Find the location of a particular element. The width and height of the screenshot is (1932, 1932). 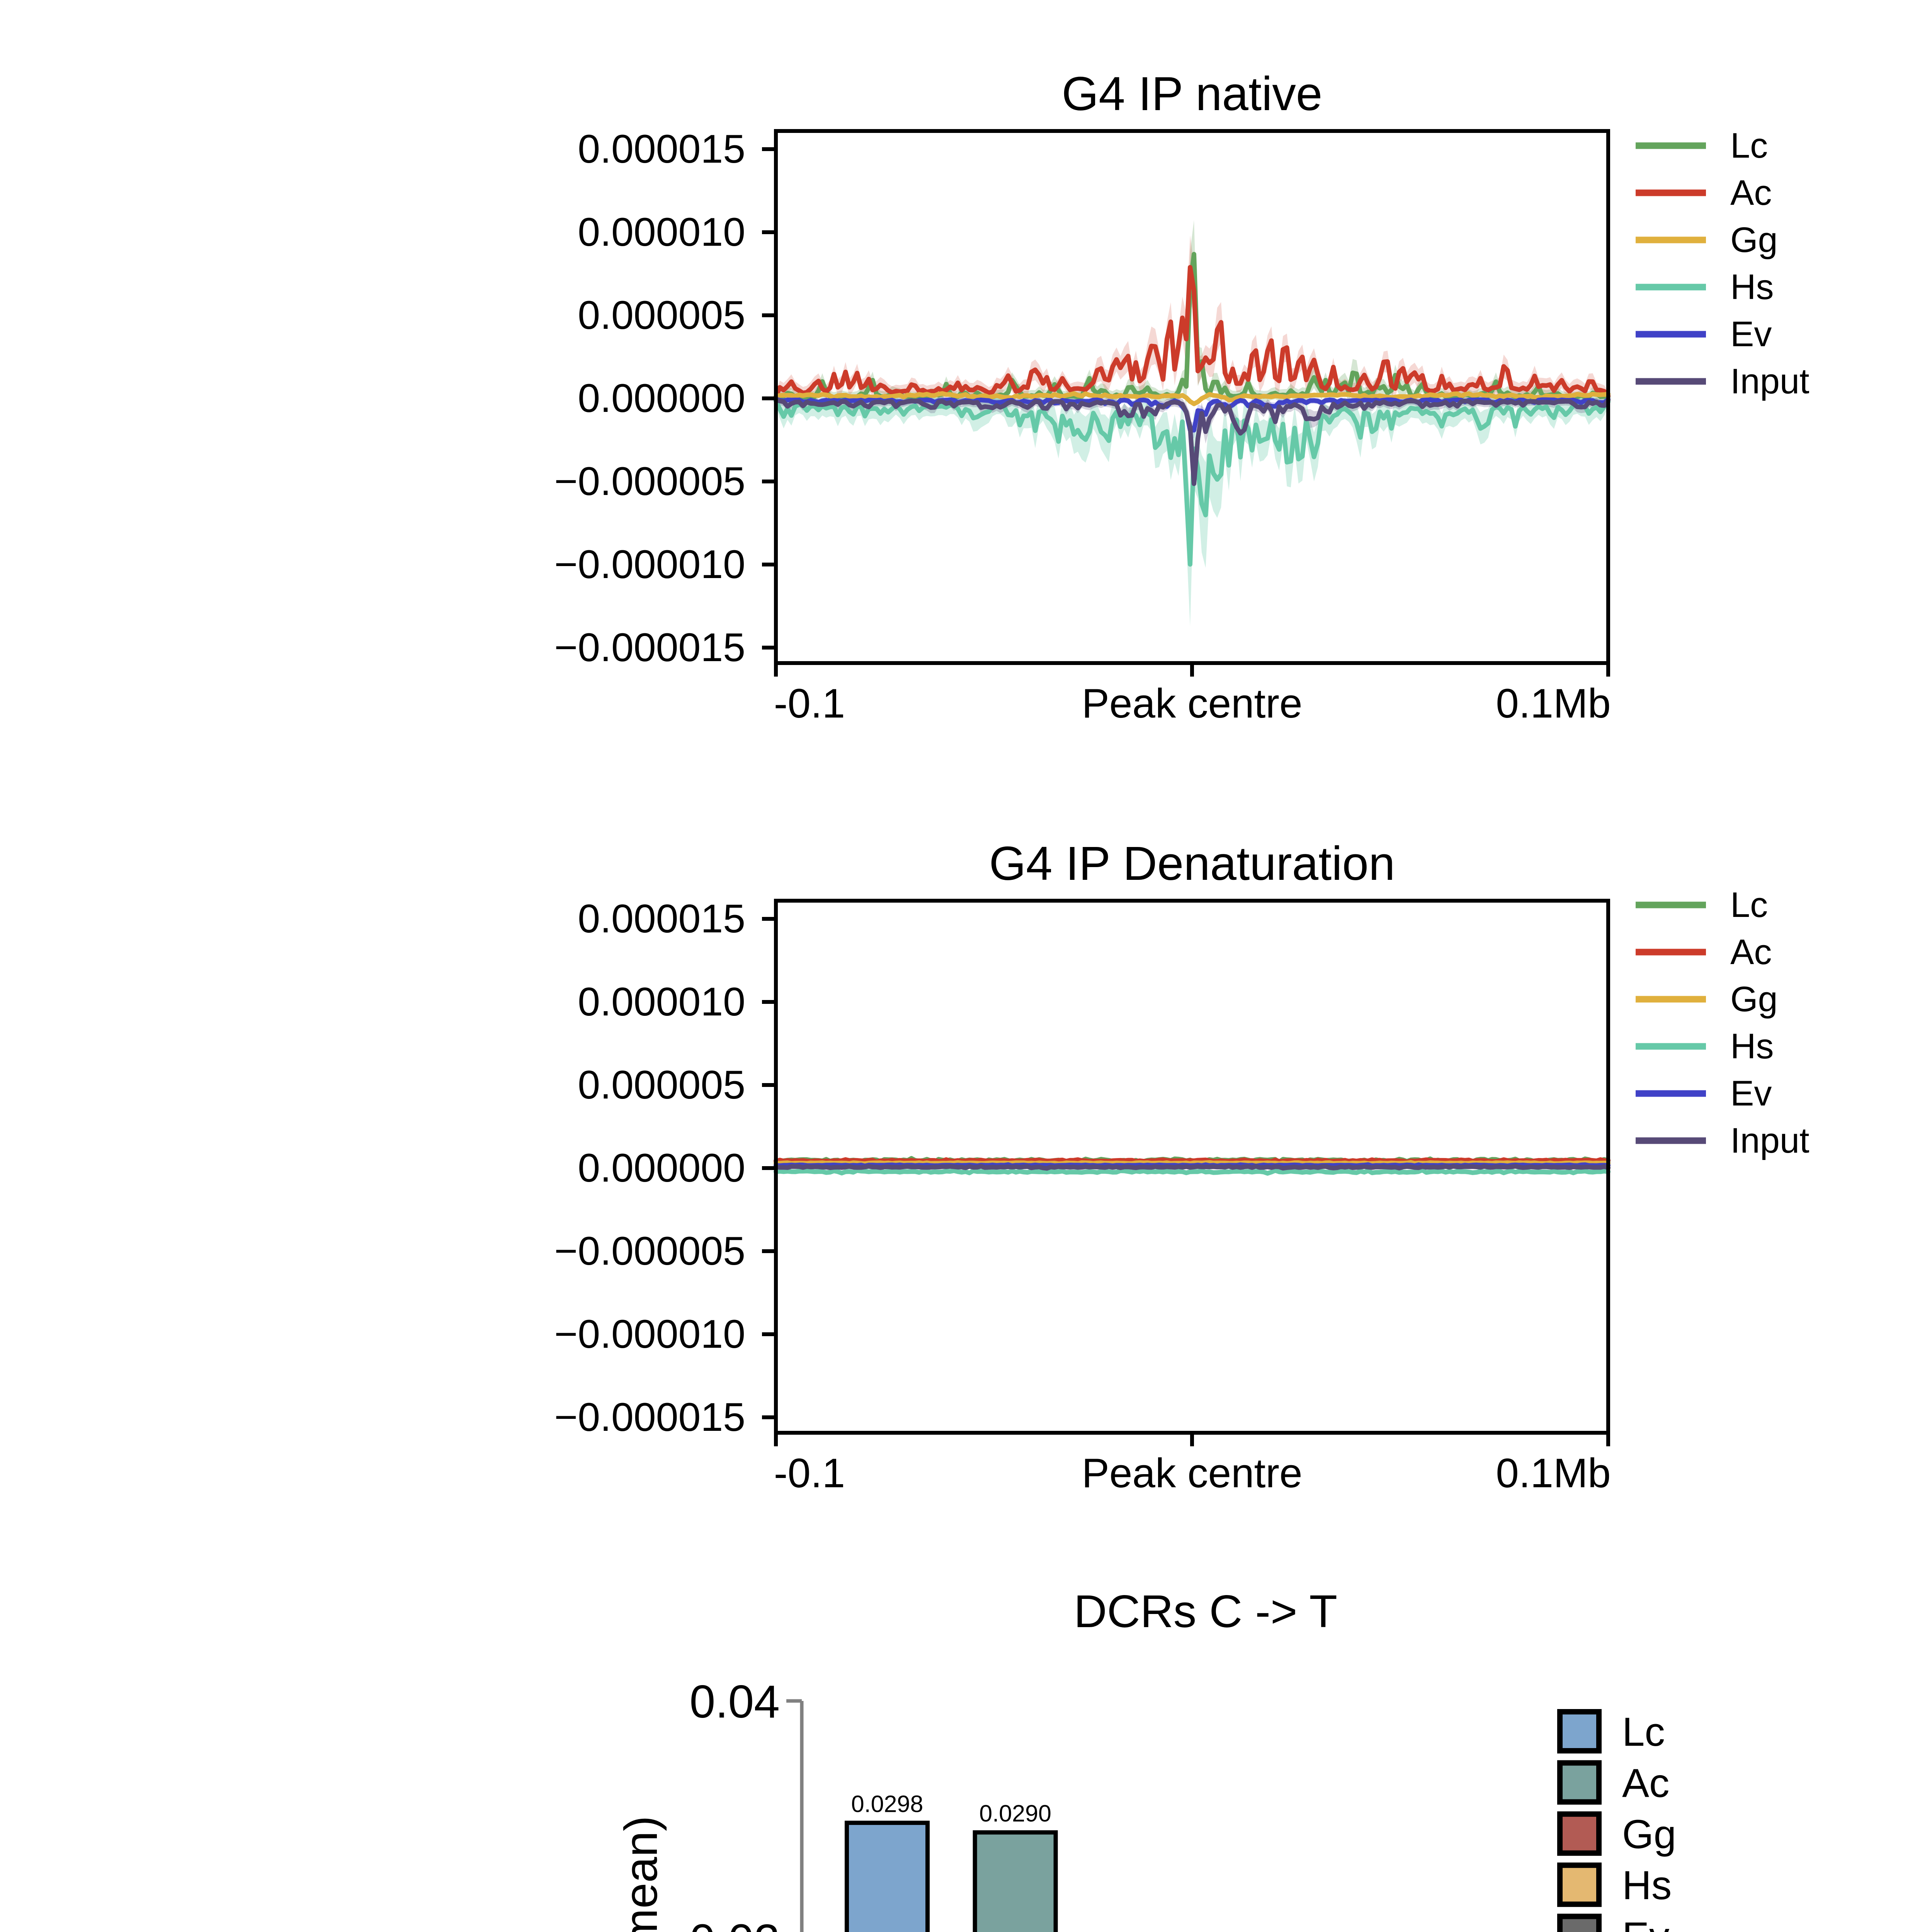

svg-text: 0.0298 is located at coordinates (887, 1804).